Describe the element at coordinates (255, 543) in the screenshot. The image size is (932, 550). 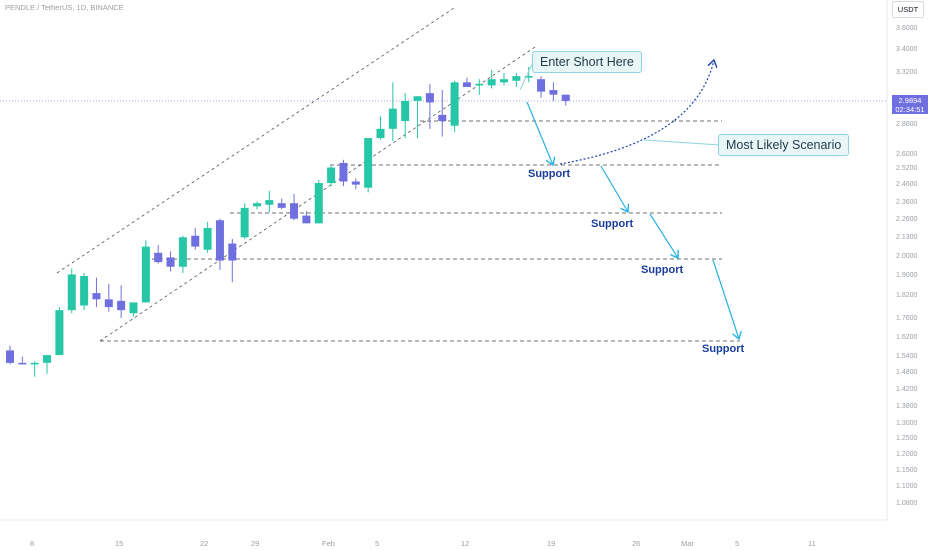
I see `time-tick-label: 29` at that location.